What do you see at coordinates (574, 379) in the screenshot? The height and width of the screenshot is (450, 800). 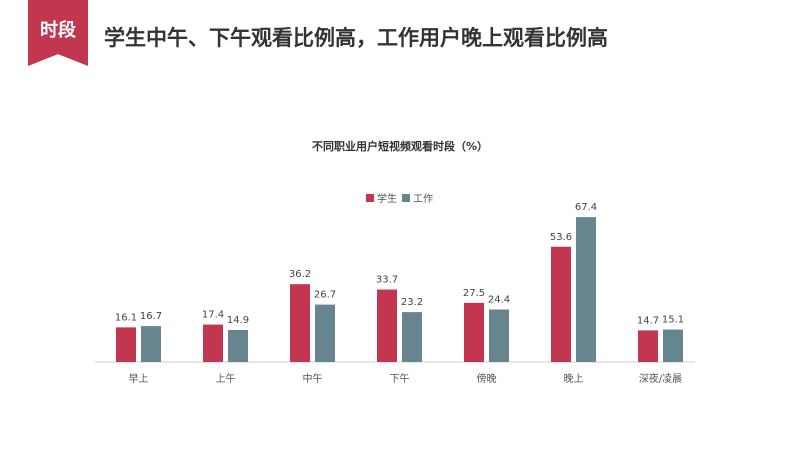 I see `x-tick-label-5: 晚上` at bounding box center [574, 379].